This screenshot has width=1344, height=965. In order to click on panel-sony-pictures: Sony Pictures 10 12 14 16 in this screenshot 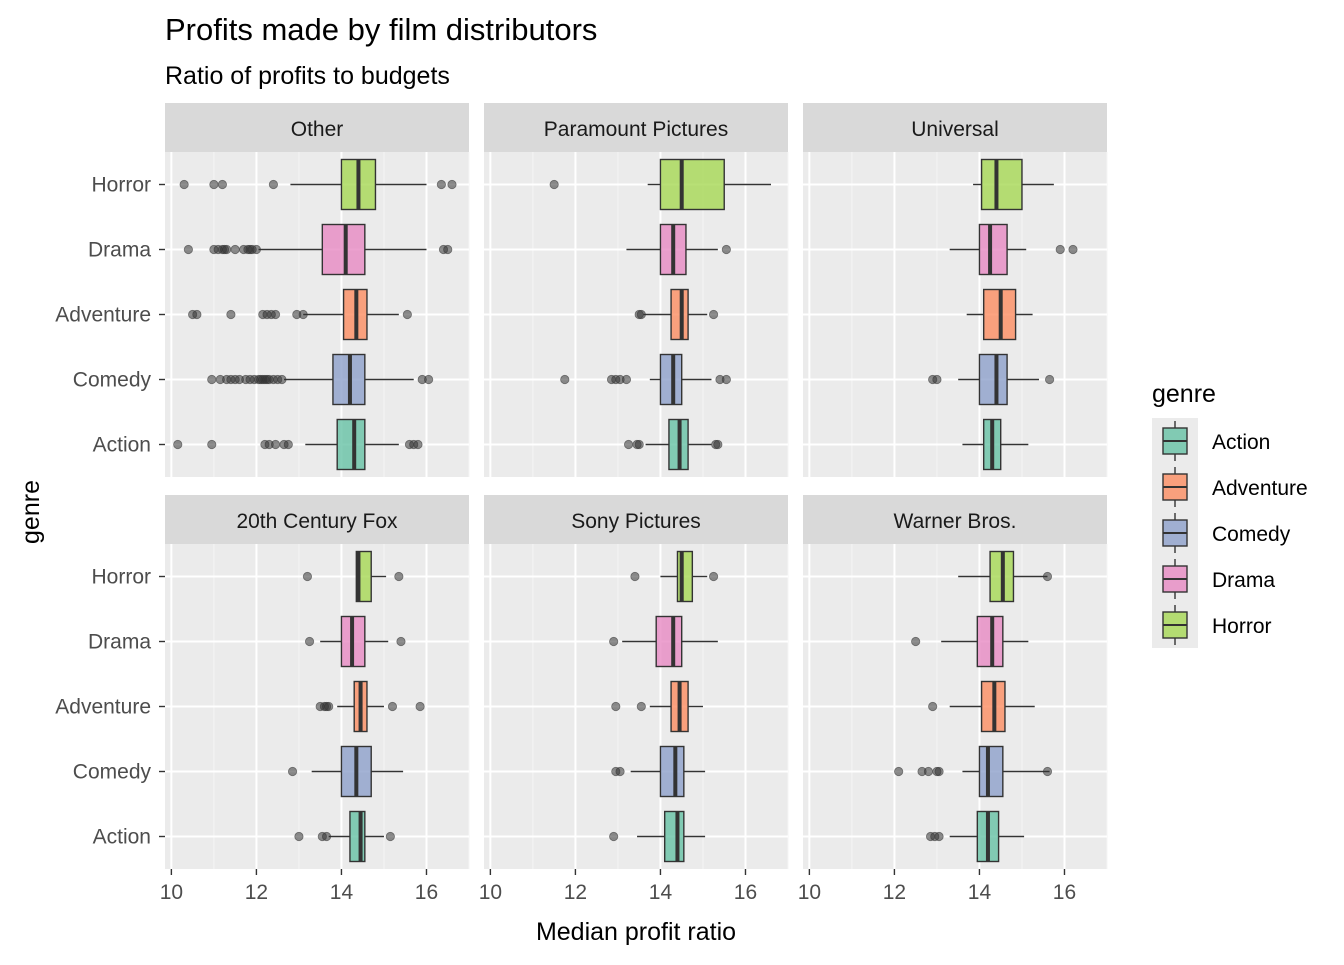, I will do `click(634, 699)`.